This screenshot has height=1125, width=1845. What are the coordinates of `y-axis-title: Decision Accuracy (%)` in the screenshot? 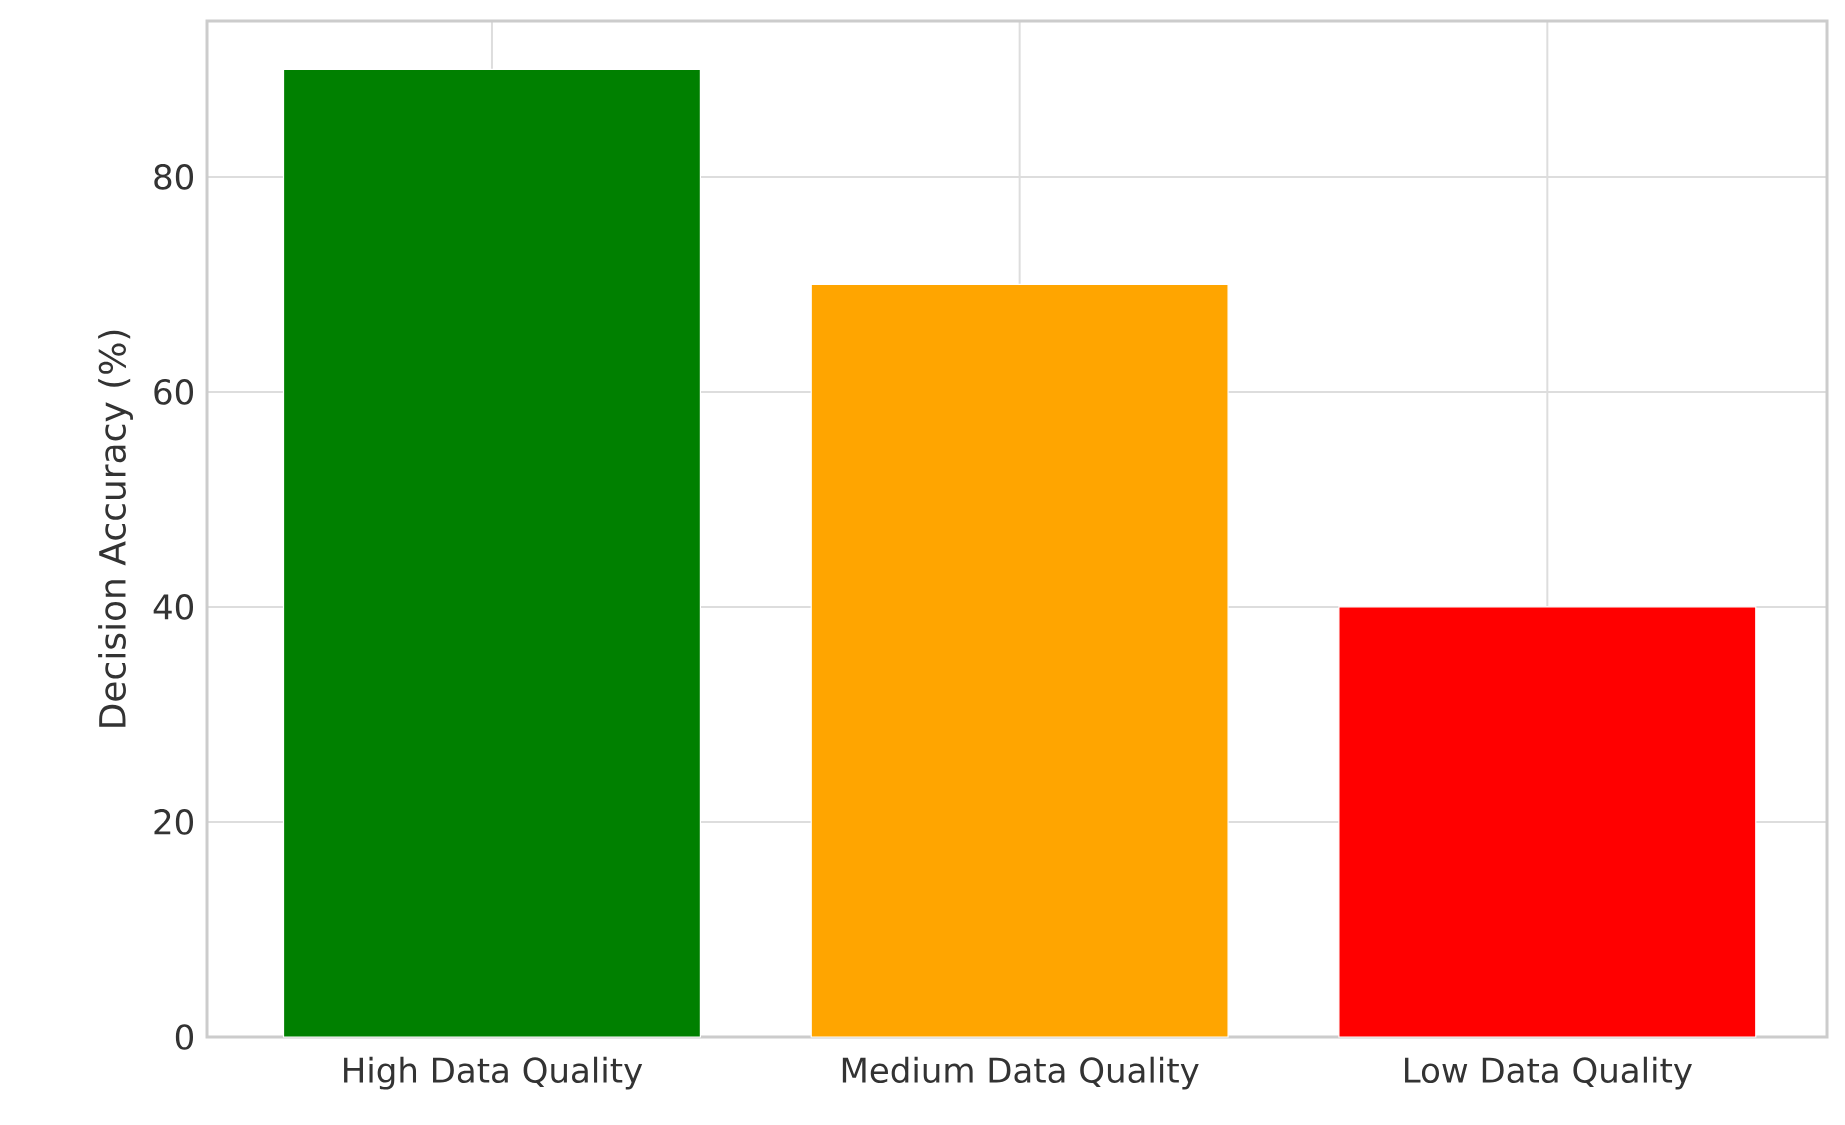 It's located at (115, 528).